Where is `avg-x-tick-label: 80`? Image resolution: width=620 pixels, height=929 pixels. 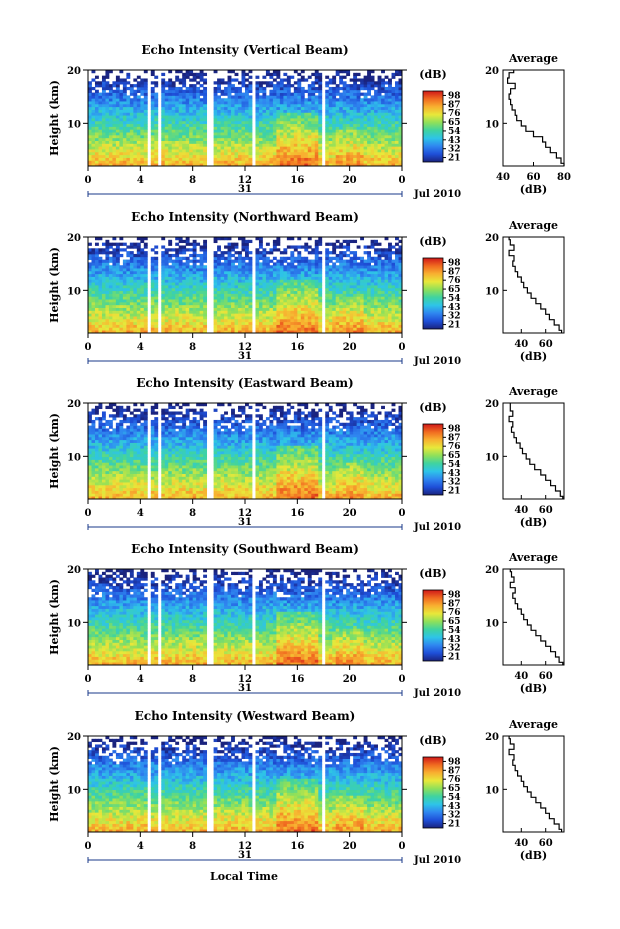
avg-x-tick-label: 80 is located at coordinates (564, 177).